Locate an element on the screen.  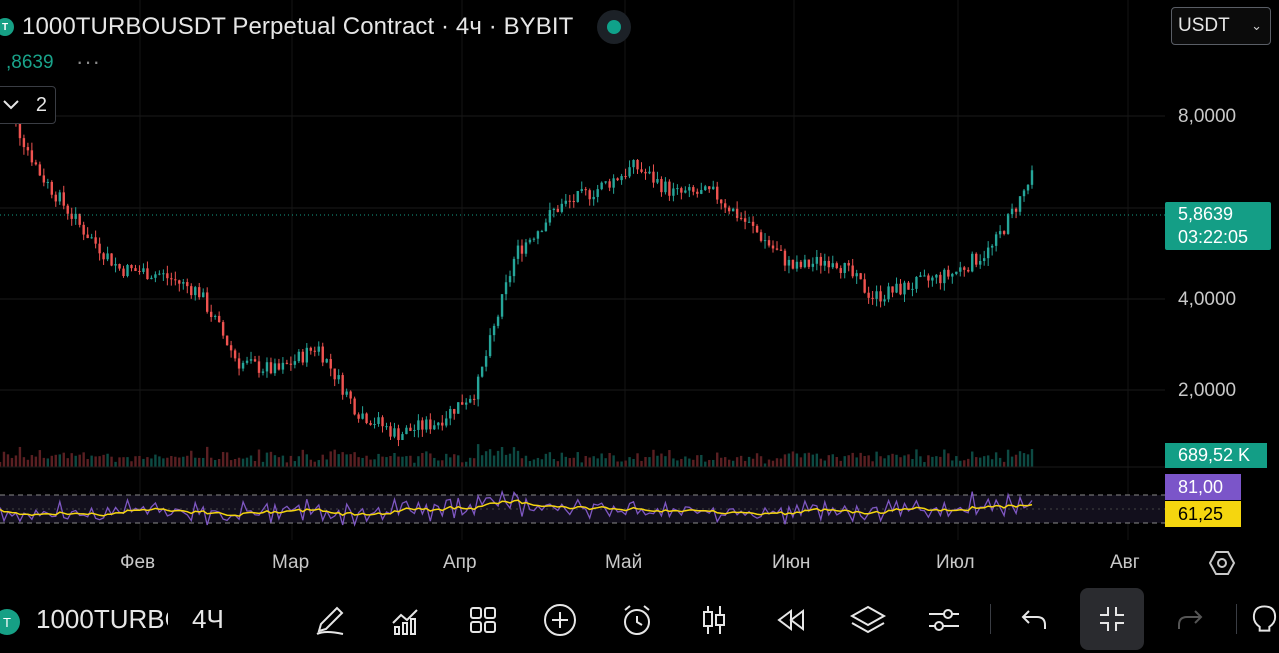
market-status-indicator is located at coordinates (614, 27).